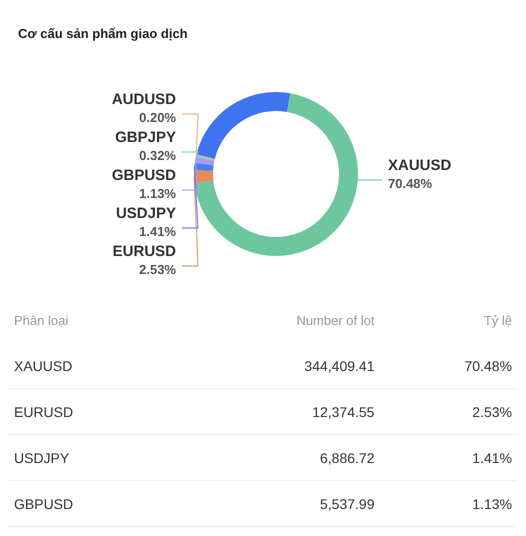  I want to click on data-label: 344,409.41, so click(276, 365).